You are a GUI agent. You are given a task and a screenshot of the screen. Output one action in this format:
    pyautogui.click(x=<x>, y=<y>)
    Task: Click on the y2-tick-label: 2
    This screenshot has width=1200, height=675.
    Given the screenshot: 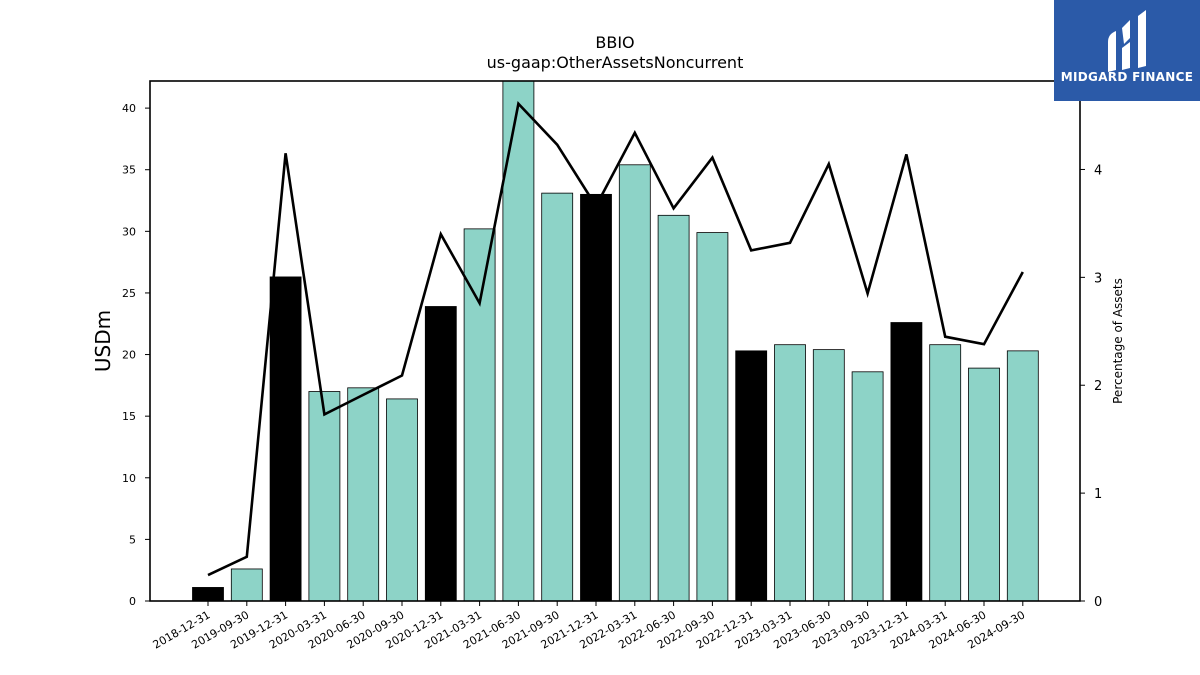 What is the action you would take?
    pyautogui.click(x=1098, y=386)
    